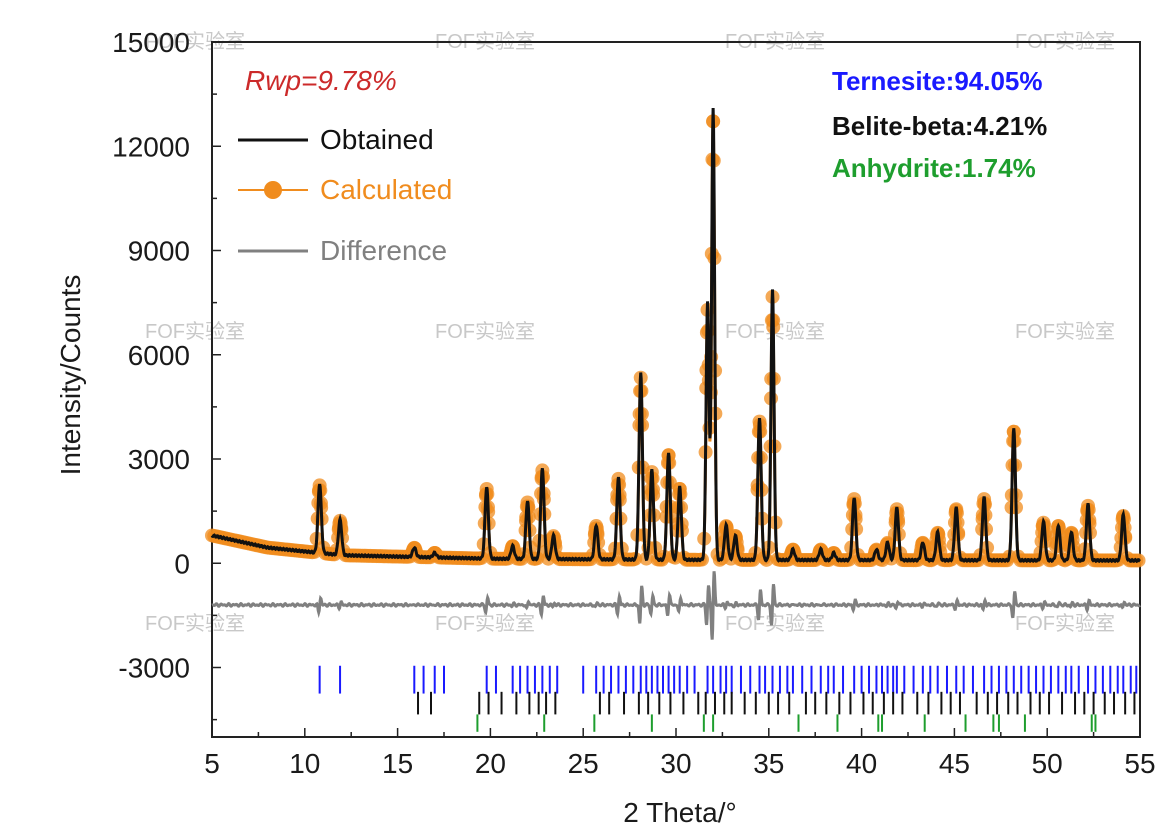 The image size is (1165, 834). What do you see at coordinates (159, 355) in the screenshot?
I see `y-tick-label: 6000` at bounding box center [159, 355].